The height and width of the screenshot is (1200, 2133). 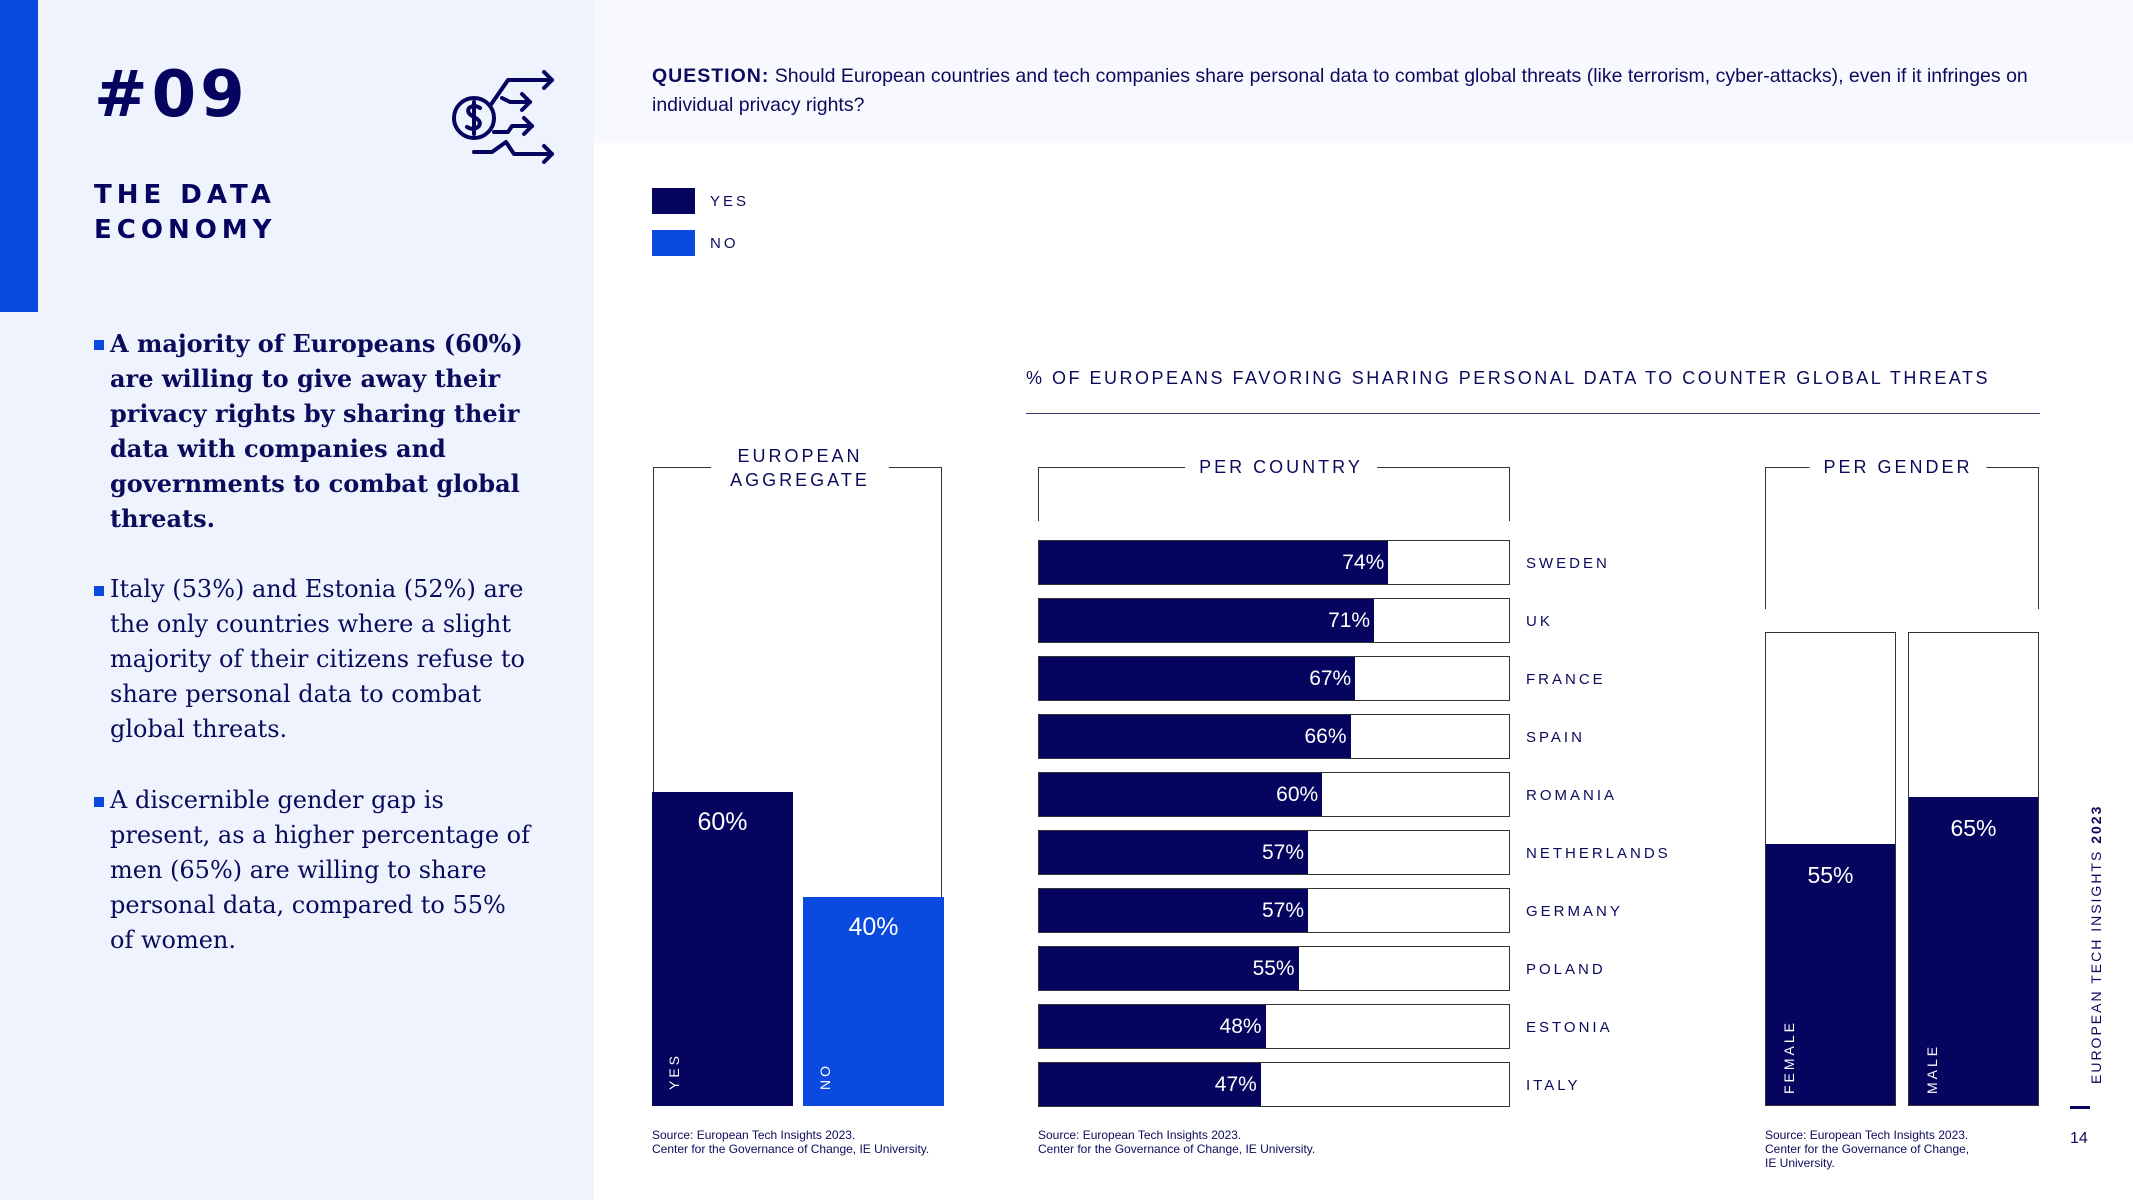 I want to click on country-label: NETHERLANDS, so click(x=1598, y=853).